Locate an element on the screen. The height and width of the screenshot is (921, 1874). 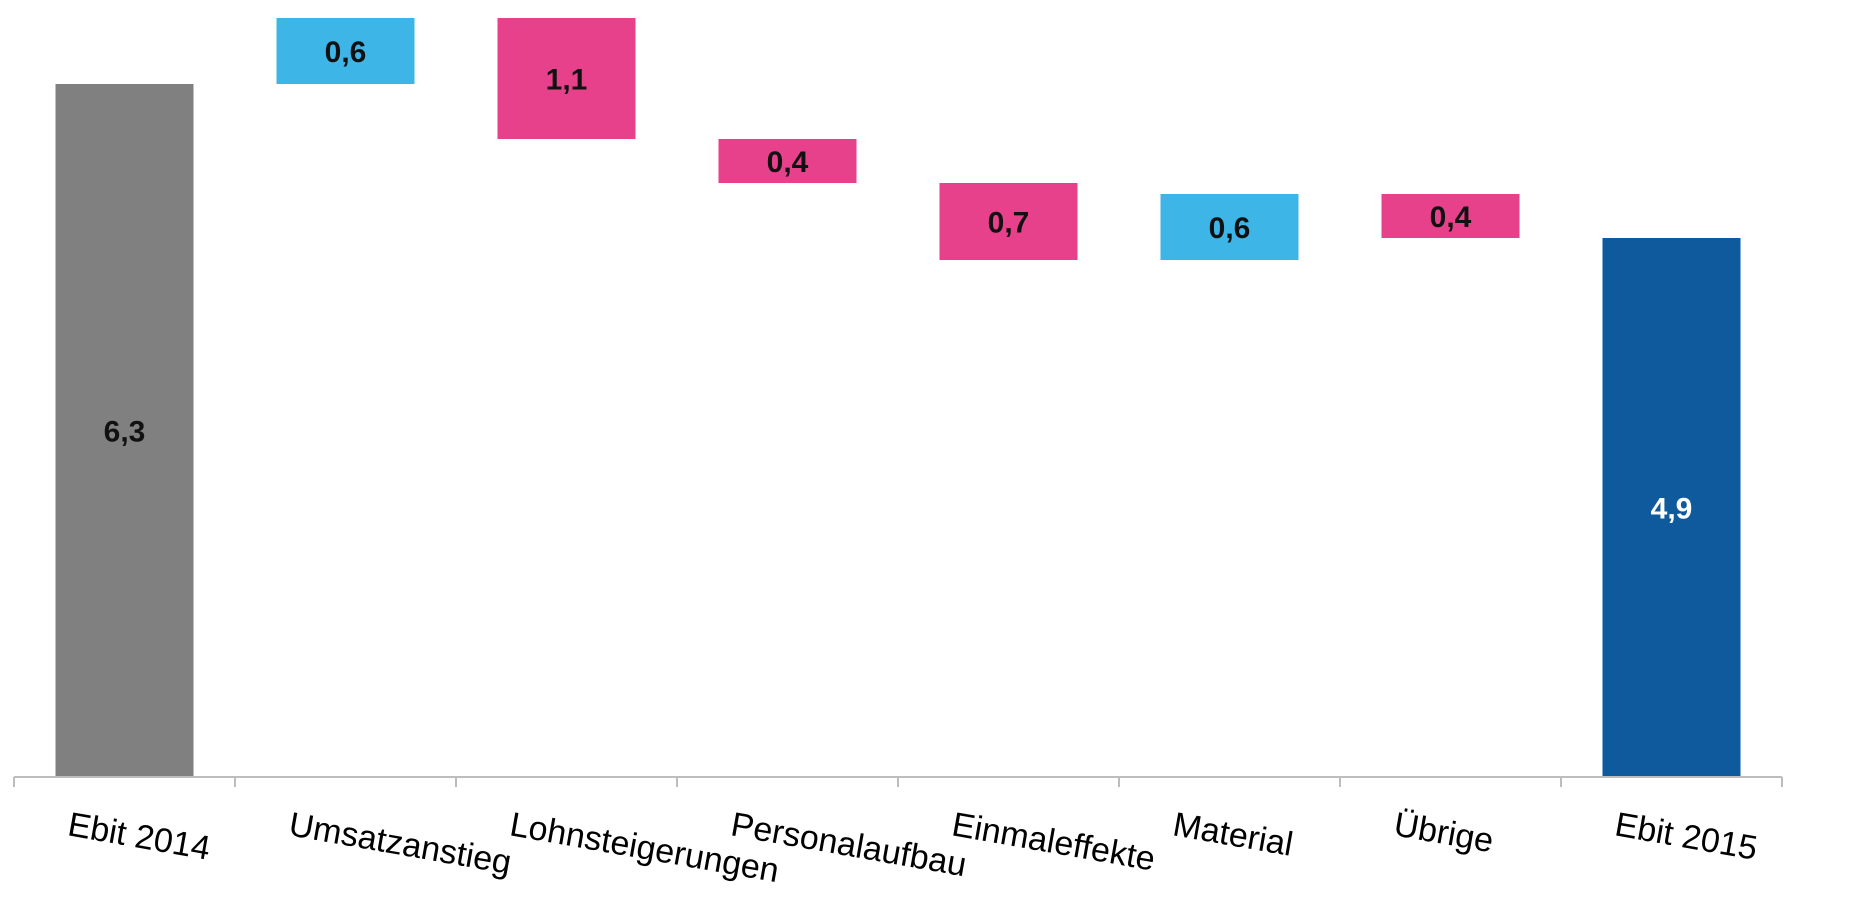
category-label-einmaleffekte: Einmaleffekte is located at coordinates (1053, 841).